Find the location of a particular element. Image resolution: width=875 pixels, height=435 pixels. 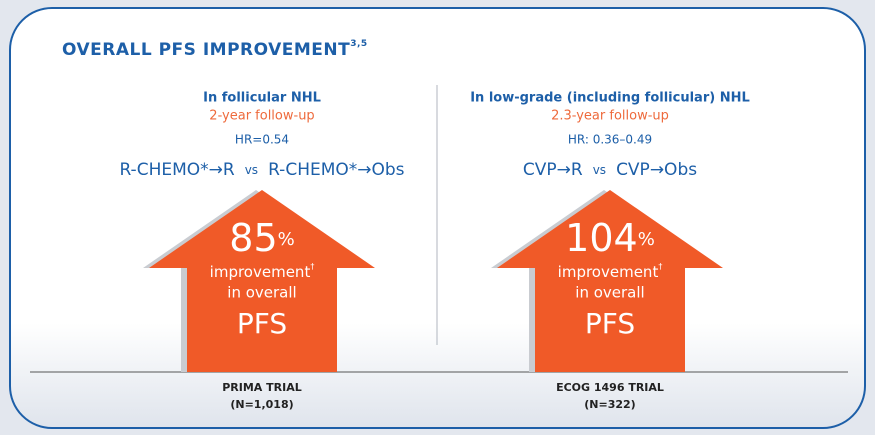

follow-up: 2-year follow-up is located at coordinates (261, 116).